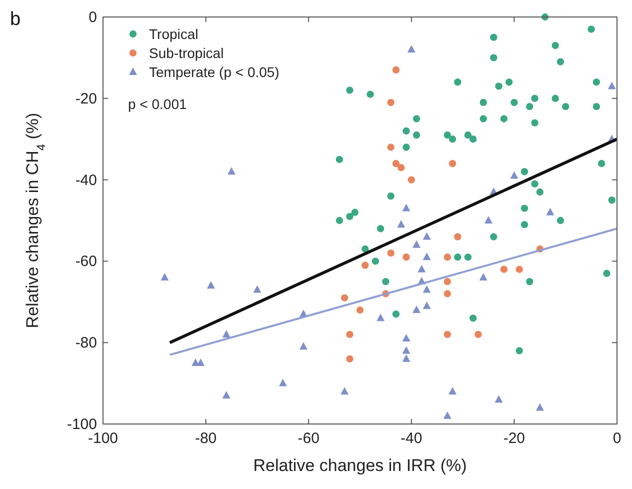 The width and height of the screenshot is (632, 489). Describe the element at coordinates (309, 438) in the screenshot. I see `x-tick-label: -60` at that location.